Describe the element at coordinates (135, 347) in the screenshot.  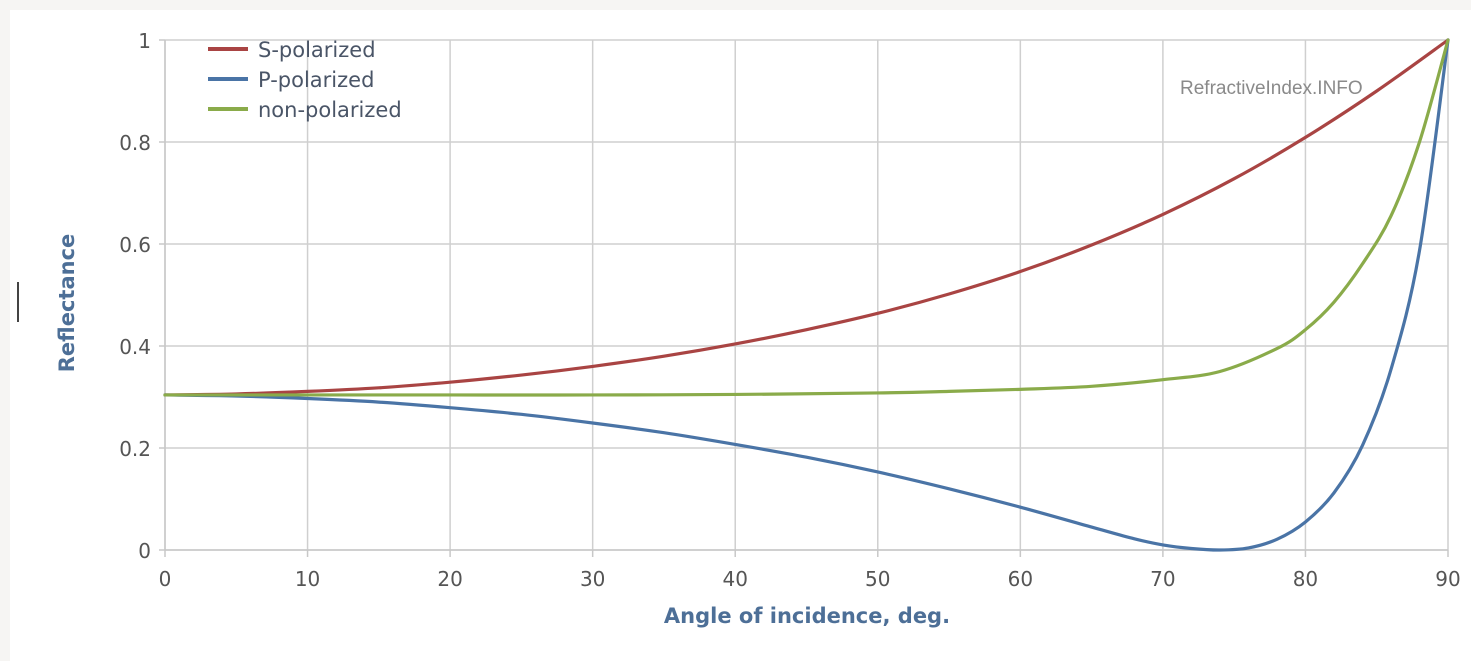
I see `y-tick-label: 0.4` at that location.